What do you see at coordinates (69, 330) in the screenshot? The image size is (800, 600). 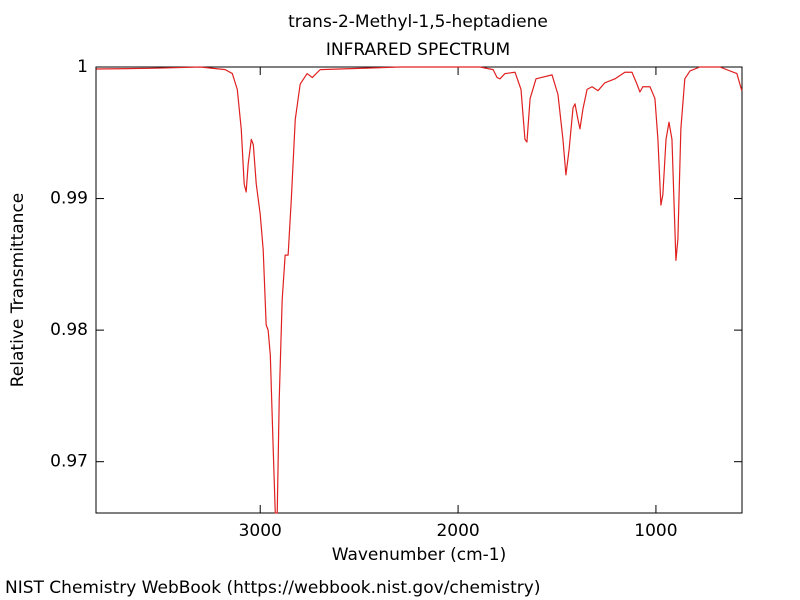 I see `y-tick-label: 0.98` at bounding box center [69, 330].